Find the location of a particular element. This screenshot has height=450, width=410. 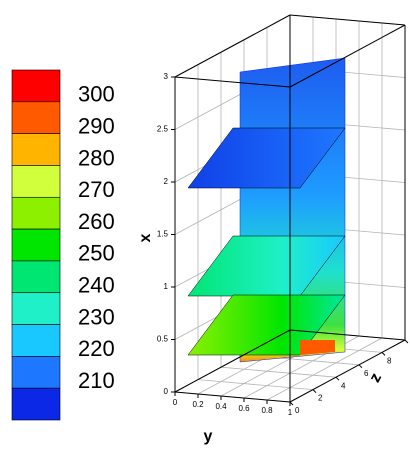

legend-label: 250 is located at coordinates (96, 253).